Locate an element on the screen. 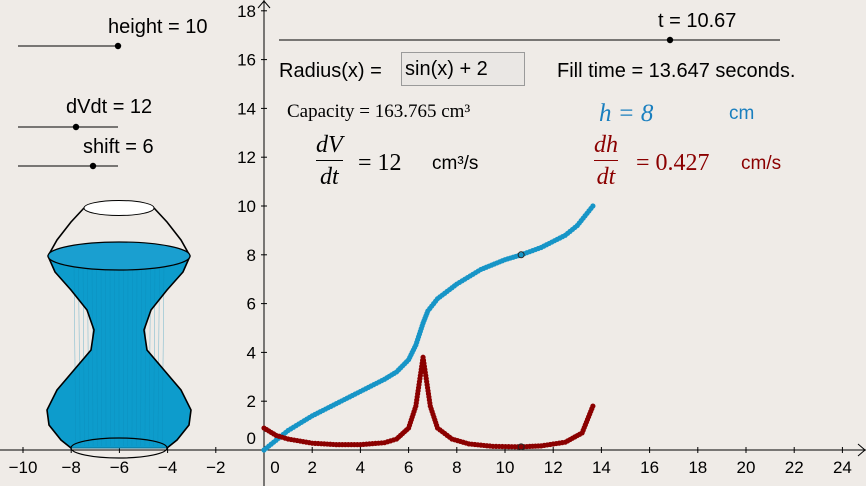  y-tick-label: 0 is located at coordinates (251, 438).